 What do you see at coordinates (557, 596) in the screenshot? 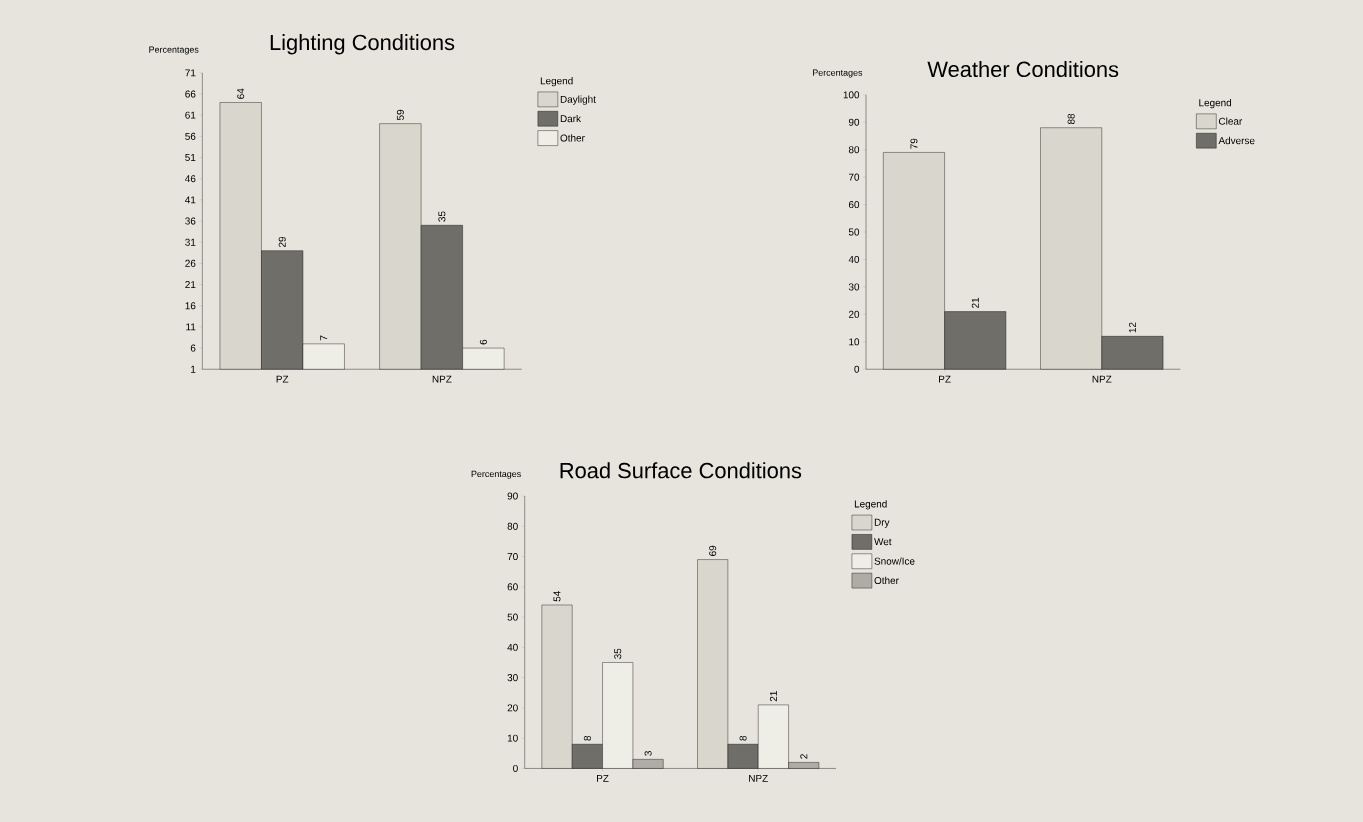
I see `data-label: 54` at bounding box center [557, 596].